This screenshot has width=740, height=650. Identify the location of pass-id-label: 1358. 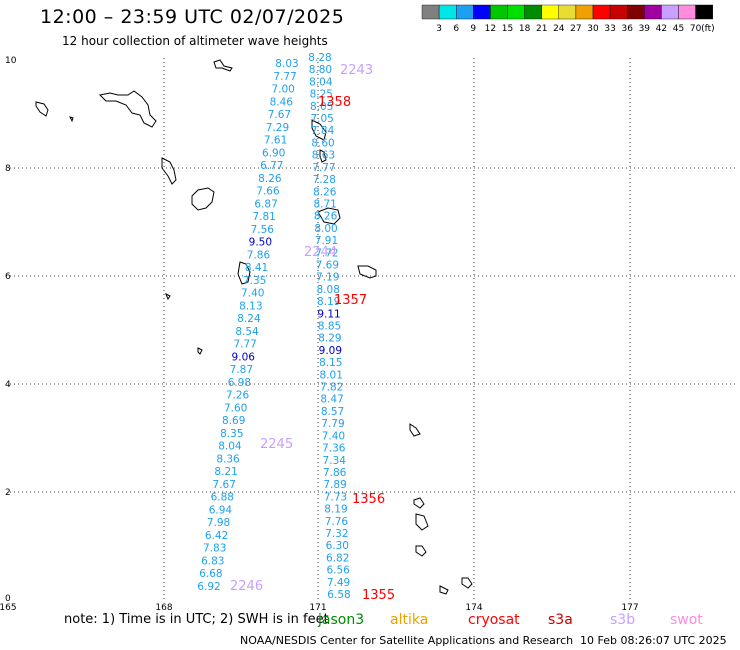
(334, 102).